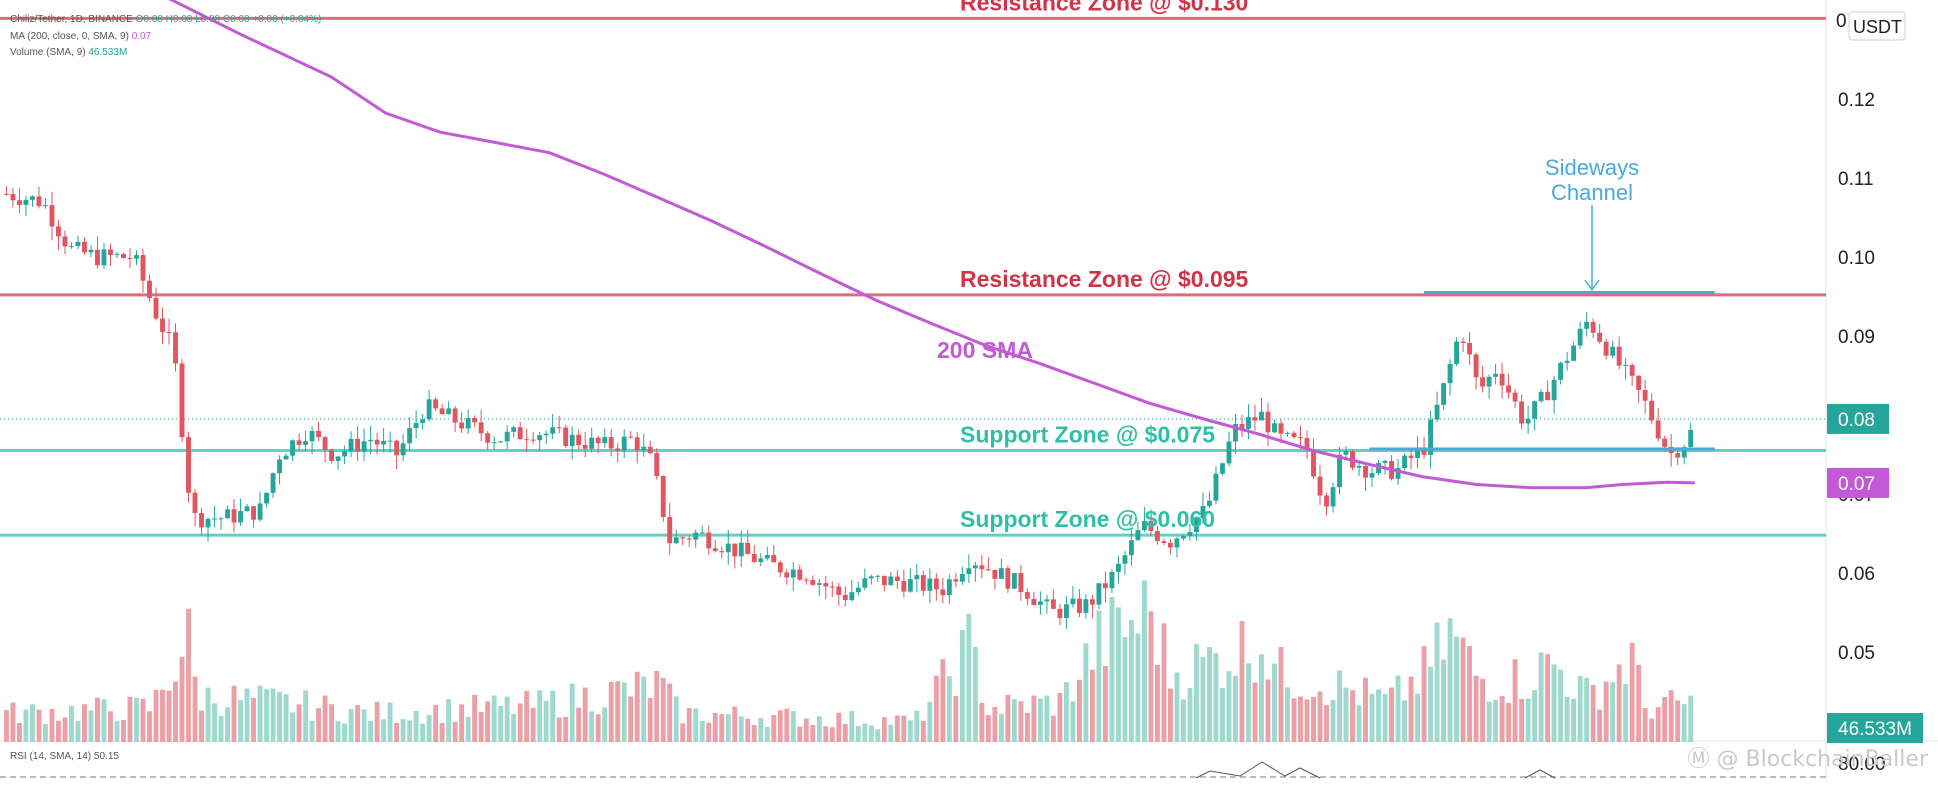 Image resolution: width=1938 pixels, height=785 pixels. Describe the element at coordinates (1856, 179) in the screenshot. I see `y-tick-label: 0.11` at that location.